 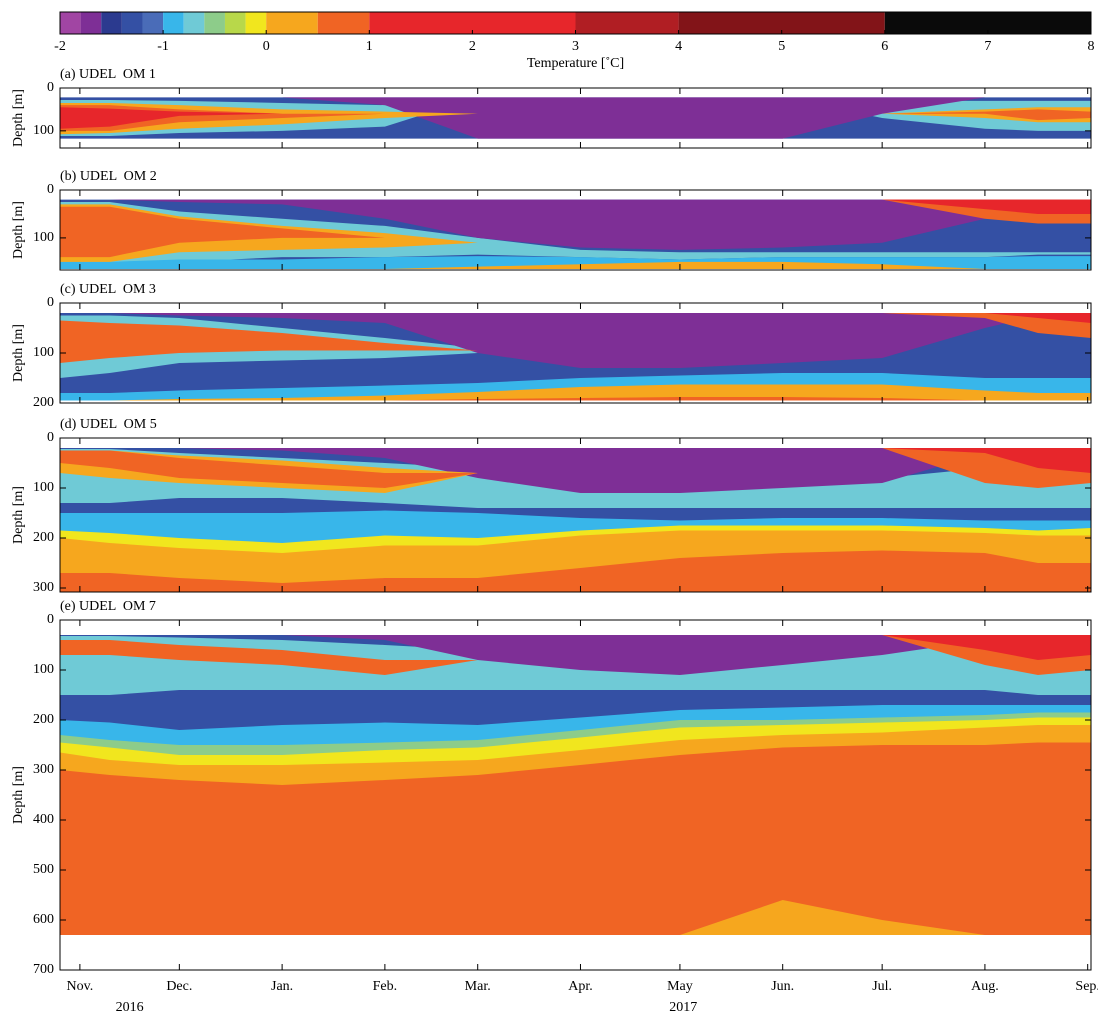 What do you see at coordinates (43, 969) in the screenshot?
I see `y-tick-label: 700` at bounding box center [43, 969].